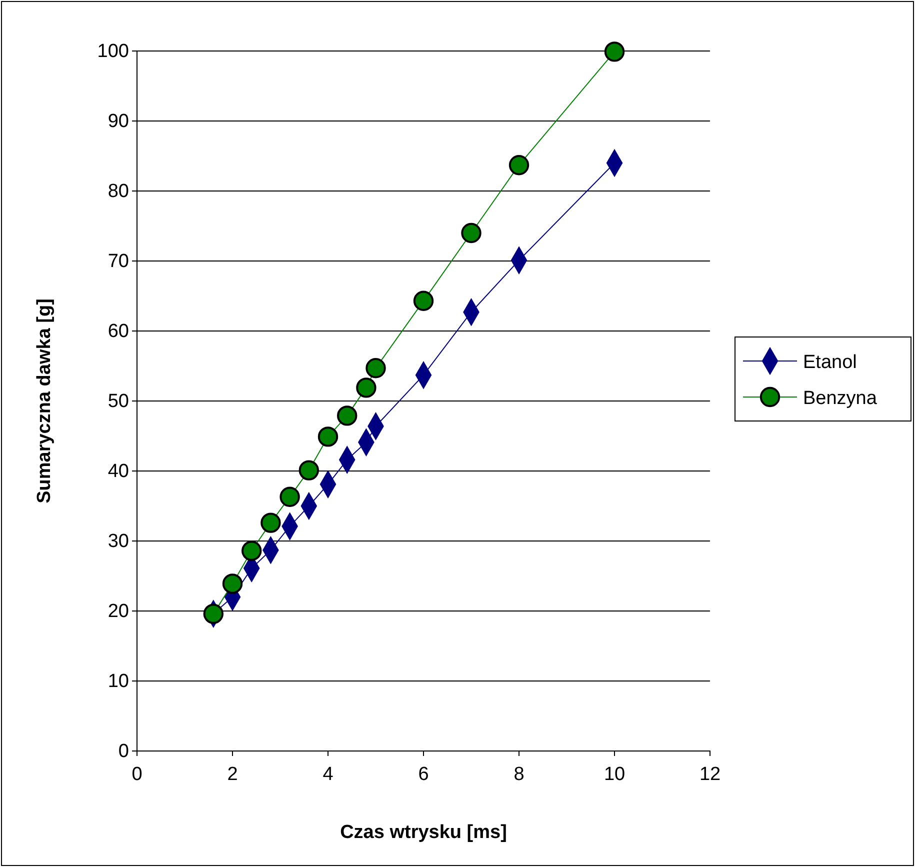 The height and width of the screenshot is (867, 915). What do you see at coordinates (118, 471) in the screenshot?
I see `y-tick-label: 40` at bounding box center [118, 471].